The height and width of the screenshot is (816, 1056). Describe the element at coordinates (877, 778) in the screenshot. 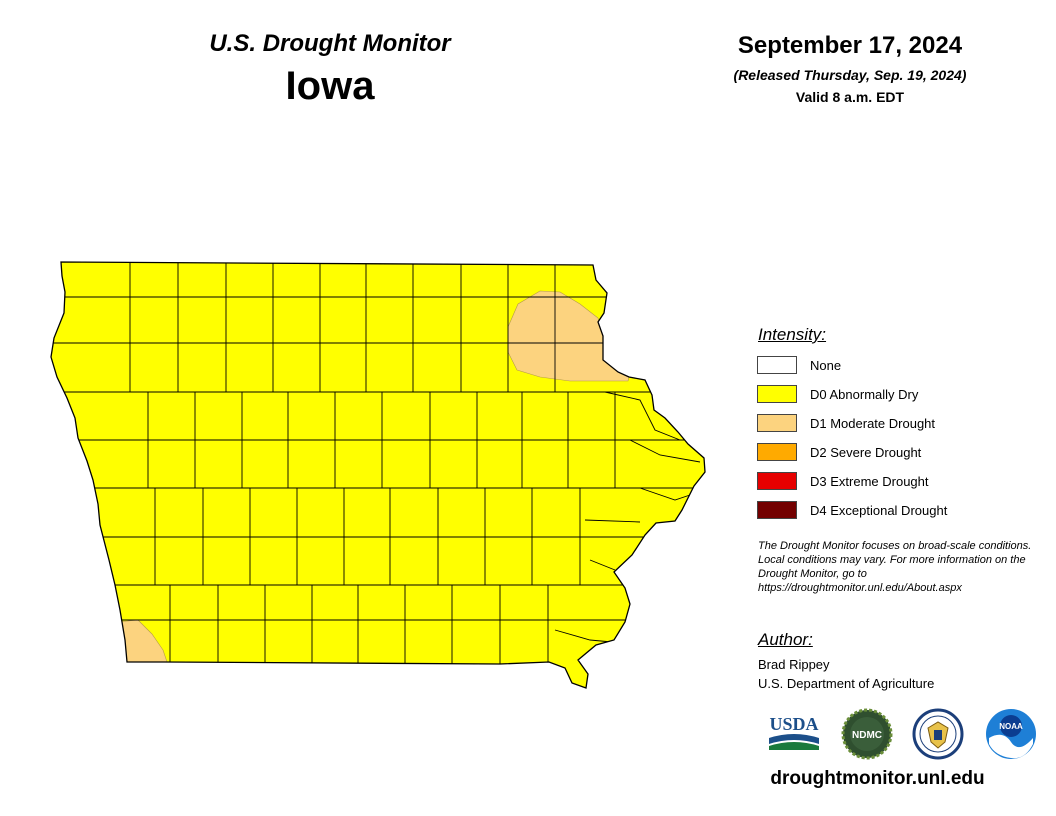

I see `website-url: droughtmonitor.unl.edu` at that location.